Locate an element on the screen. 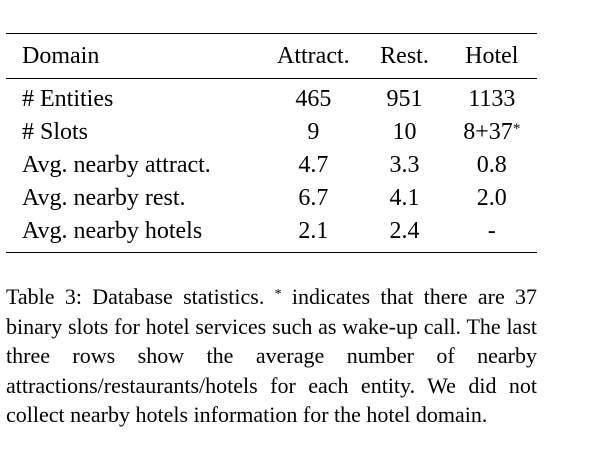 This screenshot has height=471, width=591. row-label: Avg. nearby rest. is located at coordinates (104, 198).